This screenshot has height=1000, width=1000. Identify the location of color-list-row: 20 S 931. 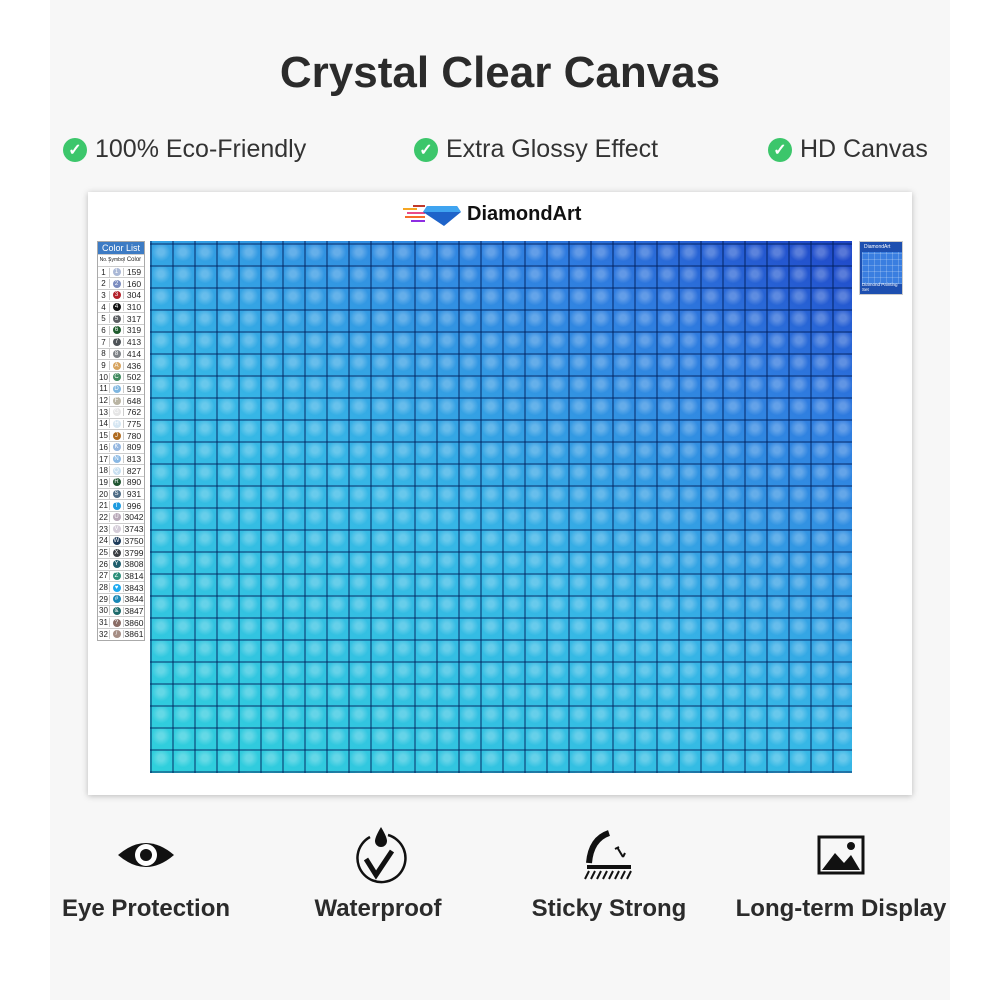
(121, 493).